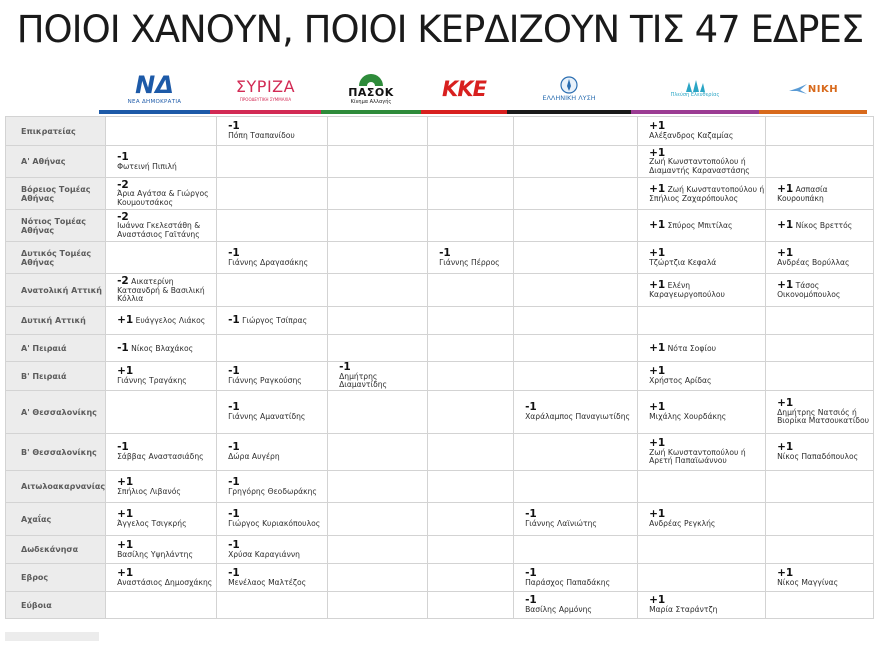  I want to click on candidate-name: Γιάννης Τραγάκης, so click(152, 380).